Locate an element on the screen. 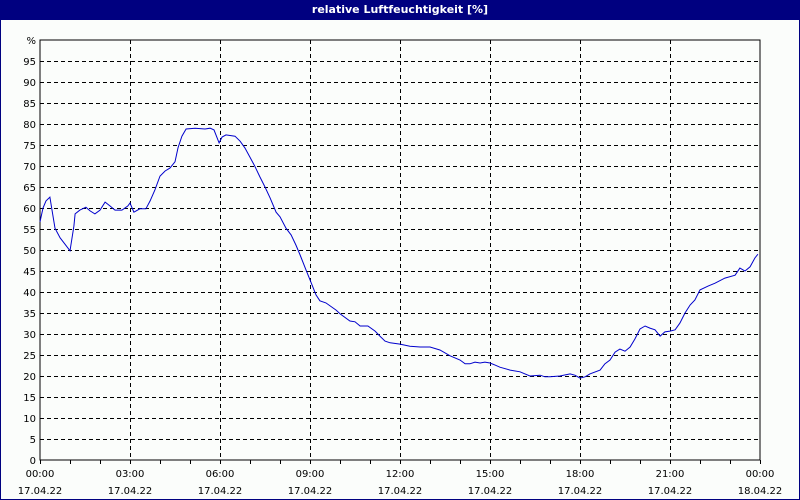 This screenshot has height=500, width=800. y-tick-label: 45 is located at coordinates (29, 272).